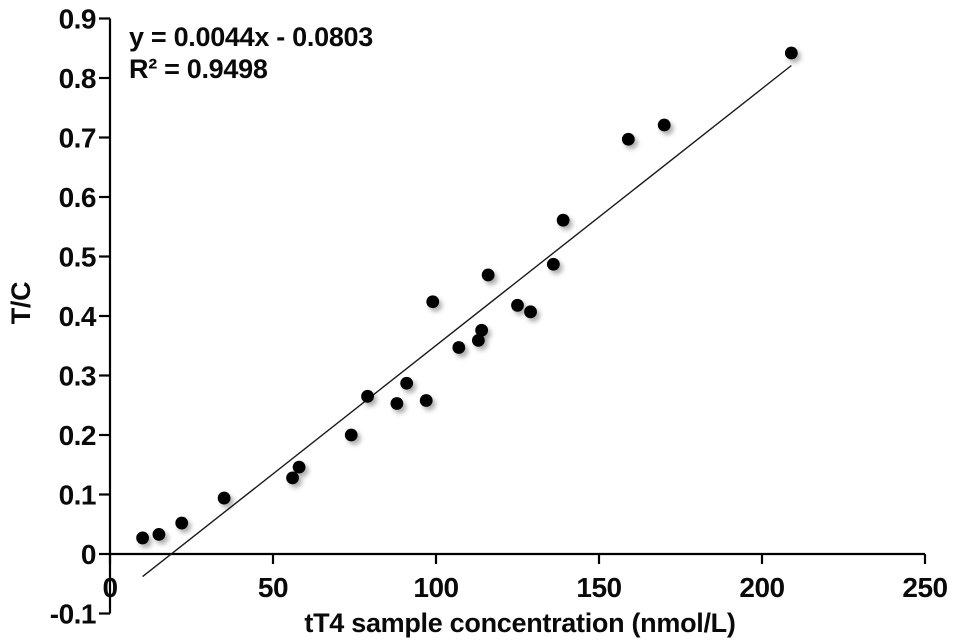 The height and width of the screenshot is (640, 964). I want to click on x-axis-title: tT4 sample concentration (nmol/L), so click(519, 623).